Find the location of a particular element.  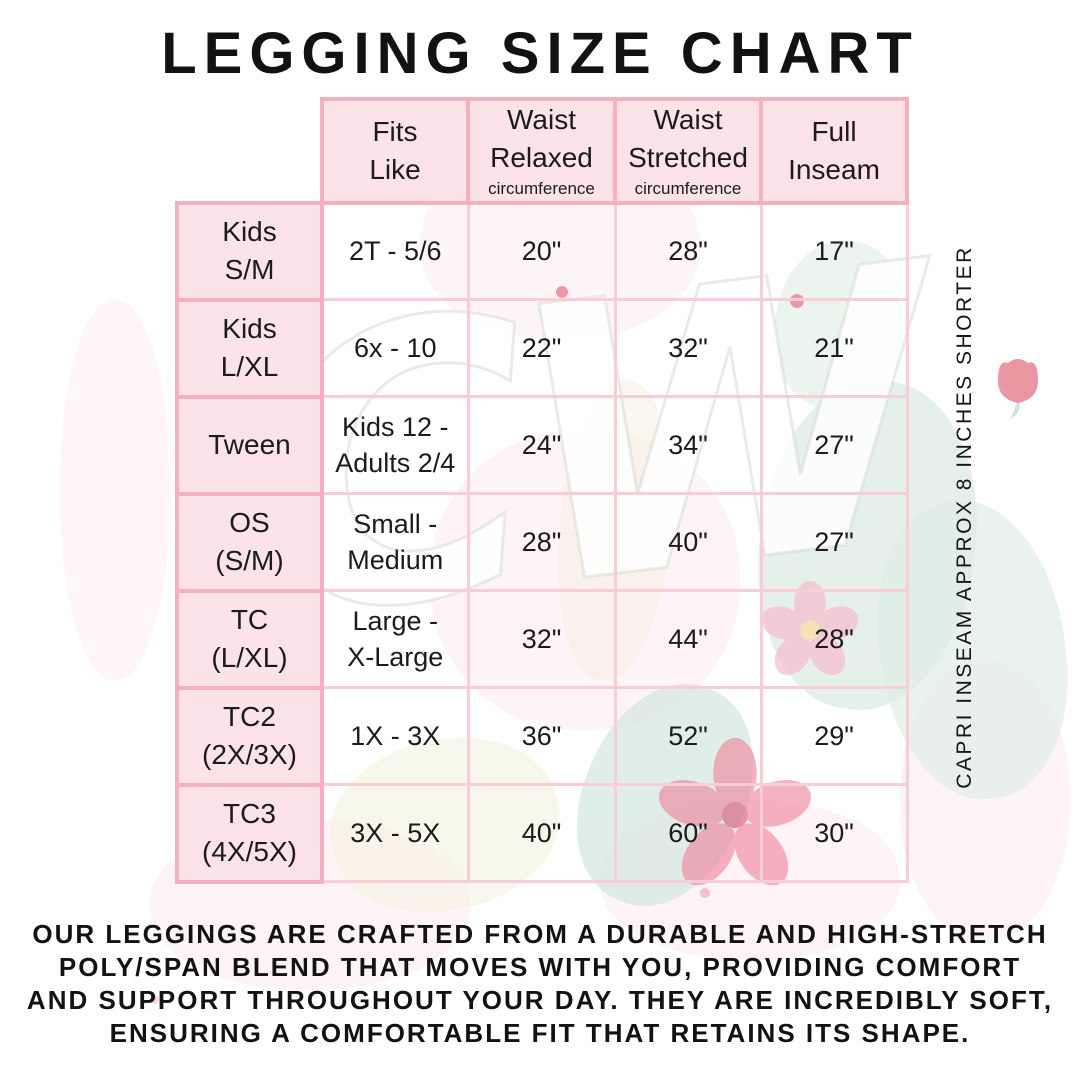

cell-waist-relaxed: 32" is located at coordinates (541, 639).